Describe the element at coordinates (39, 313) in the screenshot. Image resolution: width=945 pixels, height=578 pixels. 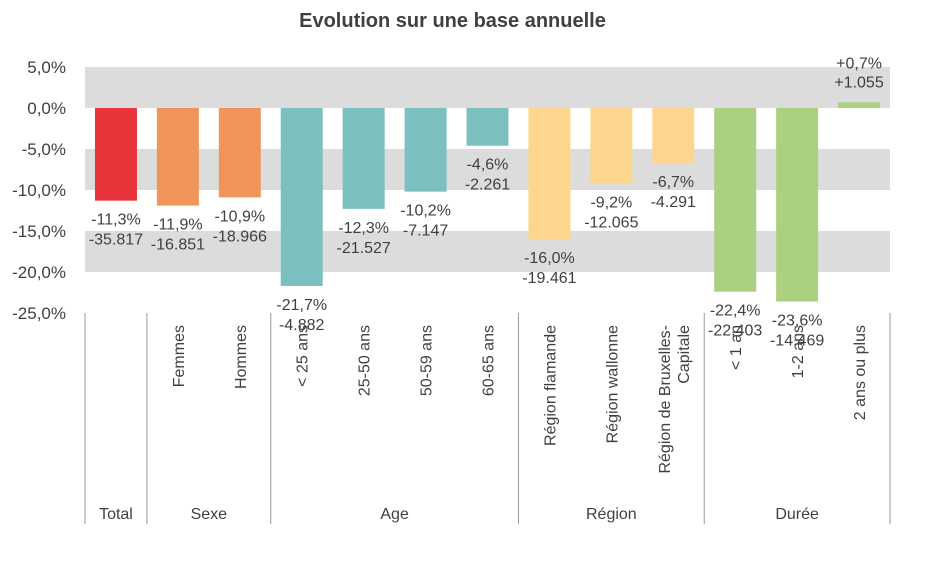
I see `y-tick-label: -25,0%` at that location.